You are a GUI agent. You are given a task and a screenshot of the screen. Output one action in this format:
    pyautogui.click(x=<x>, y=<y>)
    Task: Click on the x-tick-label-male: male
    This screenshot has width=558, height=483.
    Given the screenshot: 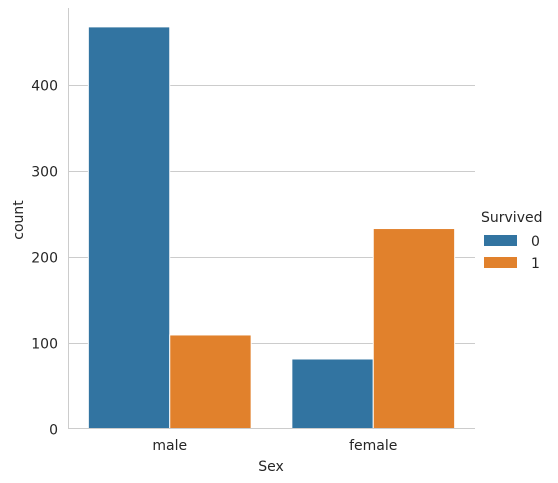 What is the action you would take?
    pyautogui.click(x=169, y=446)
    